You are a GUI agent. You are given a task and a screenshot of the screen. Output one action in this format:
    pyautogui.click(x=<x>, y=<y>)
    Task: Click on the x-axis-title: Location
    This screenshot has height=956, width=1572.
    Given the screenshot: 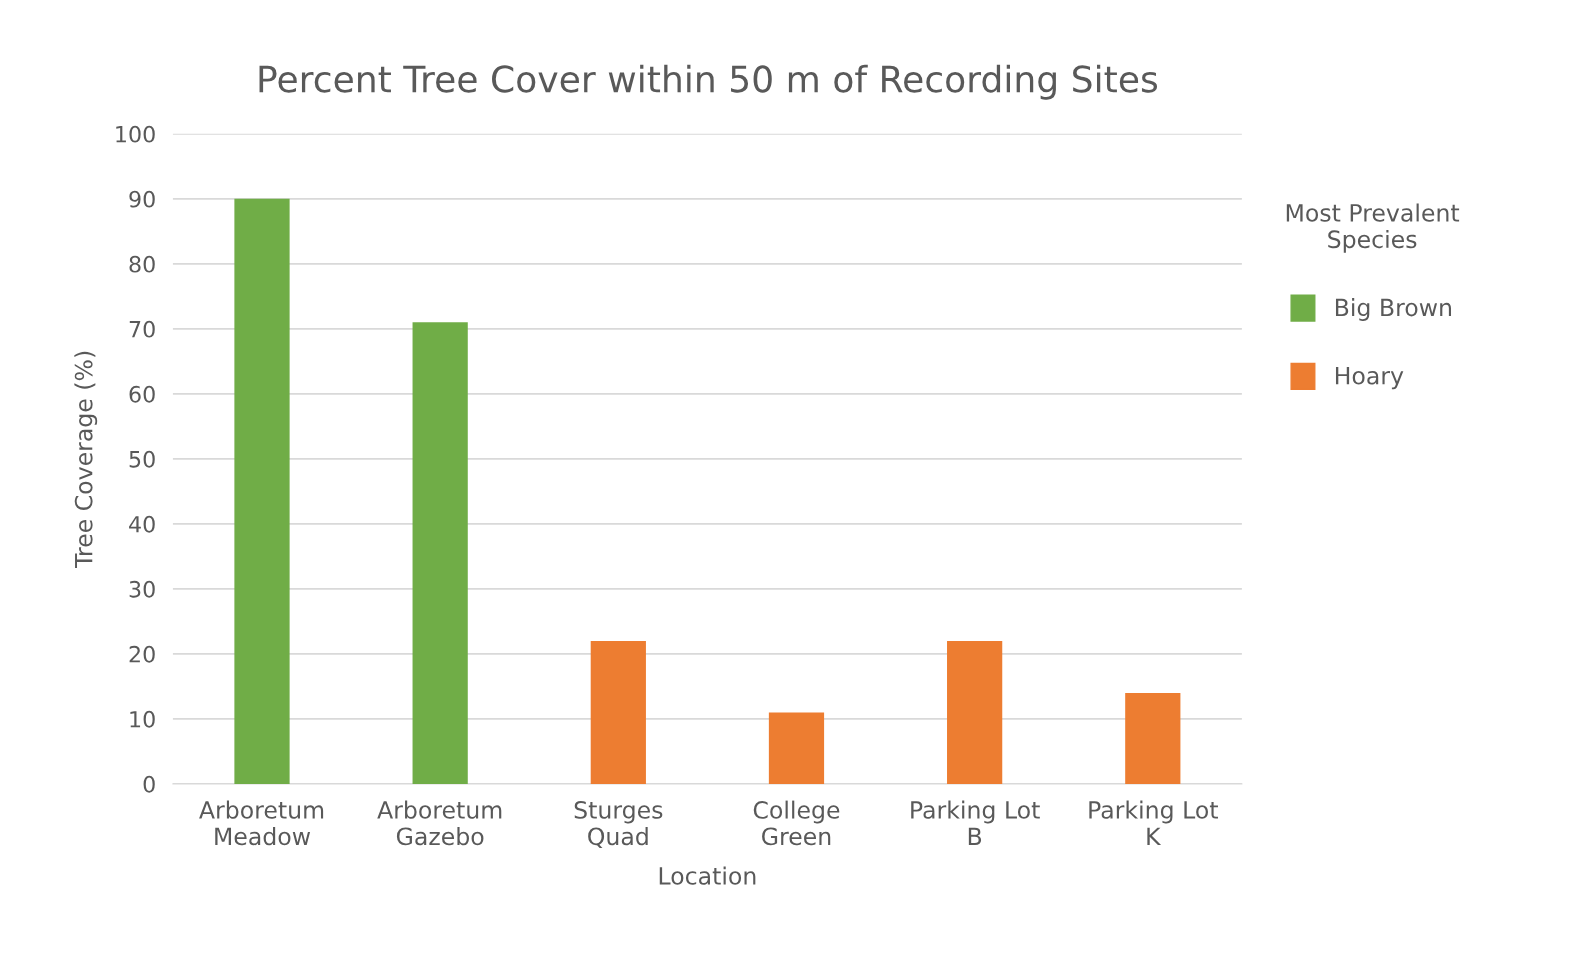 What is the action you would take?
    pyautogui.click(x=707, y=875)
    